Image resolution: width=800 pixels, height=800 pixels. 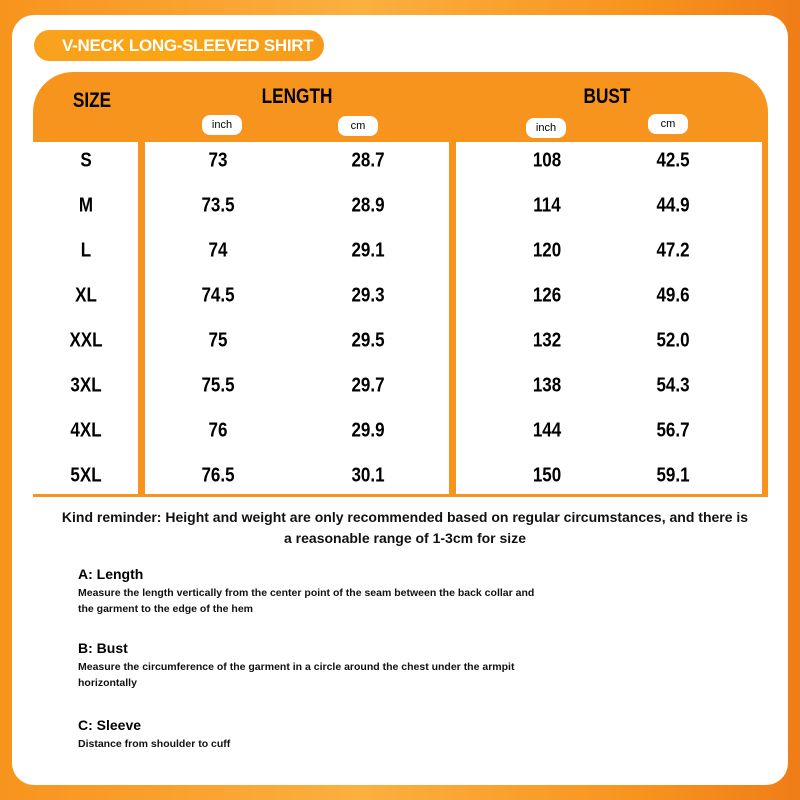 What do you see at coordinates (368, 205) in the screenshot?
I see `cell-length-cm: 28.9` at bounding box center [368, 205].